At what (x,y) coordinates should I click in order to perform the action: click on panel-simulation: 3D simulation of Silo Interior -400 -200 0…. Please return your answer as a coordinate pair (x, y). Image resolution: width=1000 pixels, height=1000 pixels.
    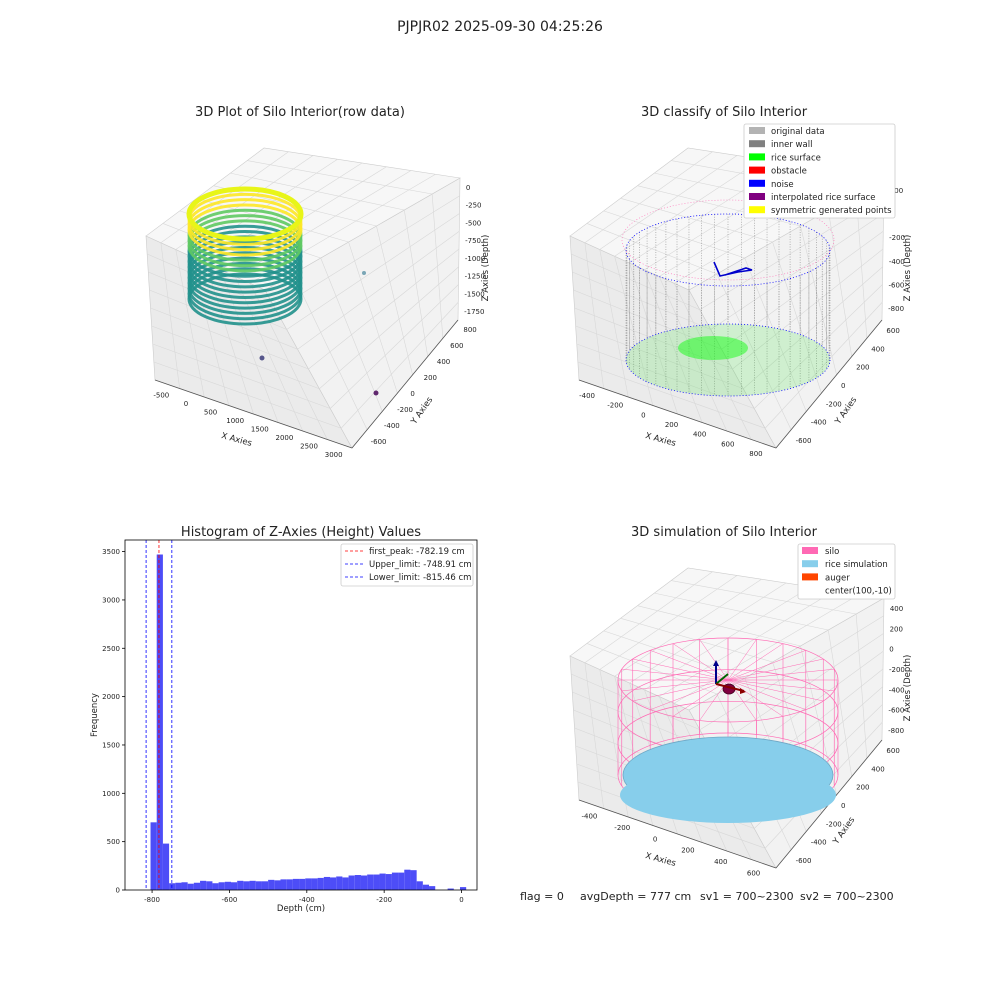
    Looking at the image, I should click on (741, 701).